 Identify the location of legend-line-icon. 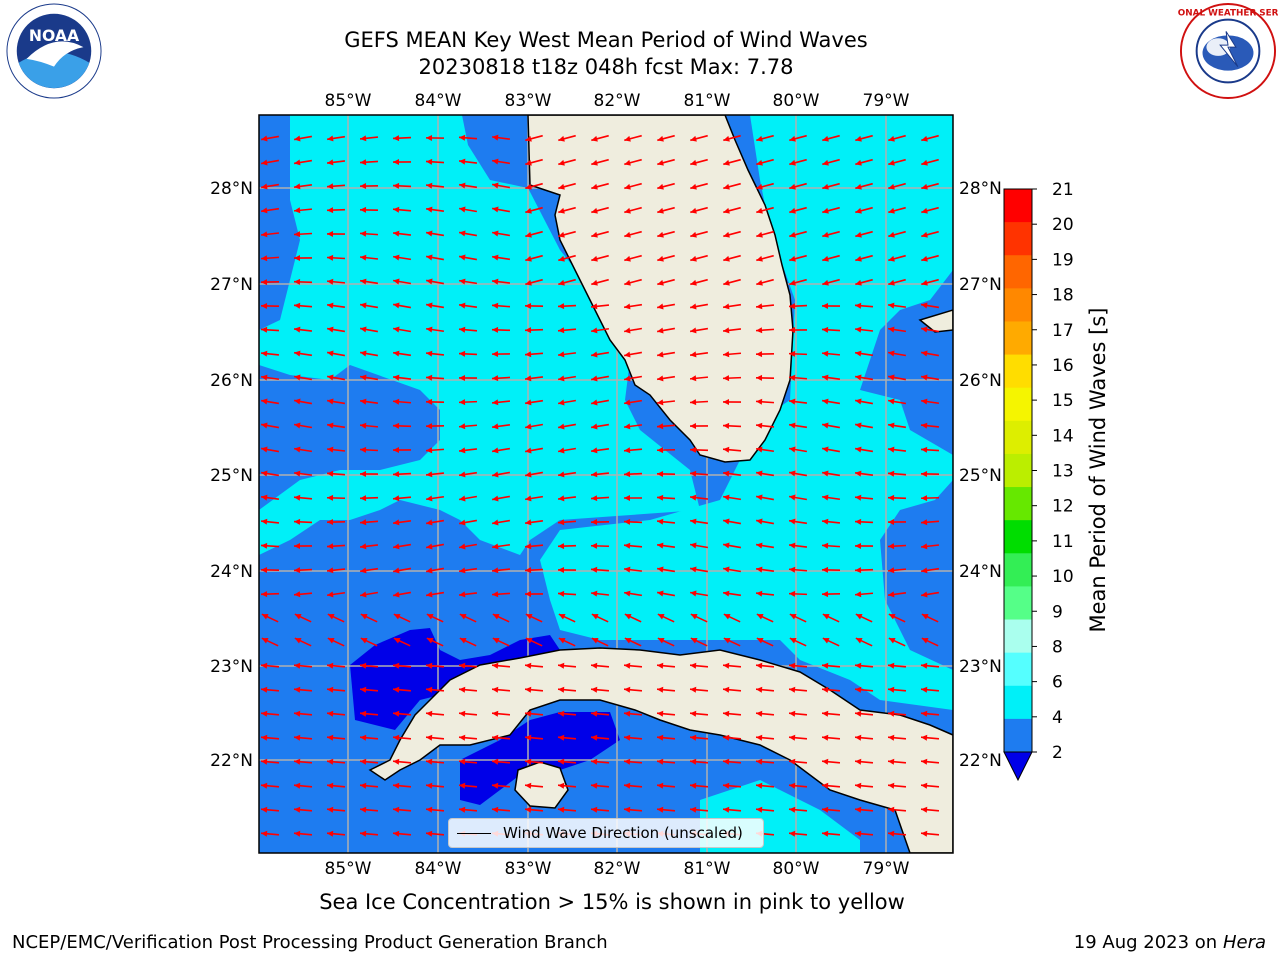
(474, 833).